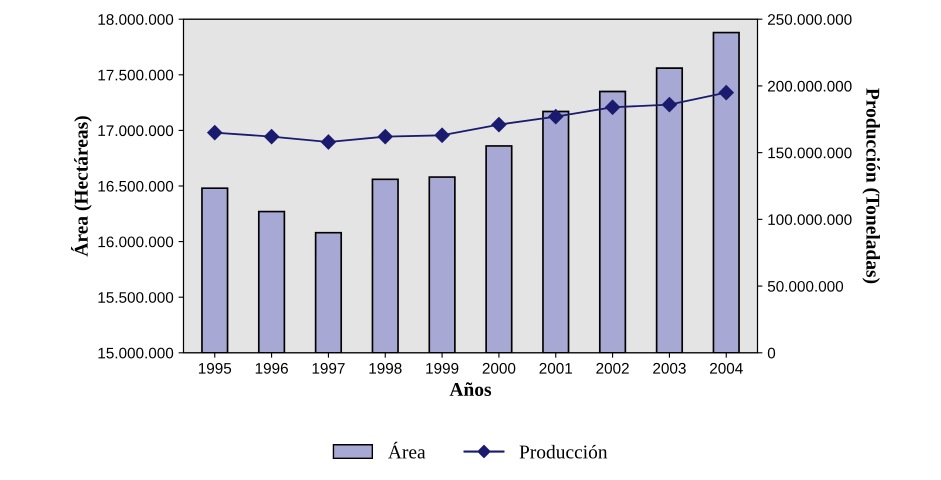 The image size is (941, 480). What do you see at coordinates (810, 19) in the screenshot?
I see `y2-tick-label: 250.000.000` at bounding box center [810, 19].